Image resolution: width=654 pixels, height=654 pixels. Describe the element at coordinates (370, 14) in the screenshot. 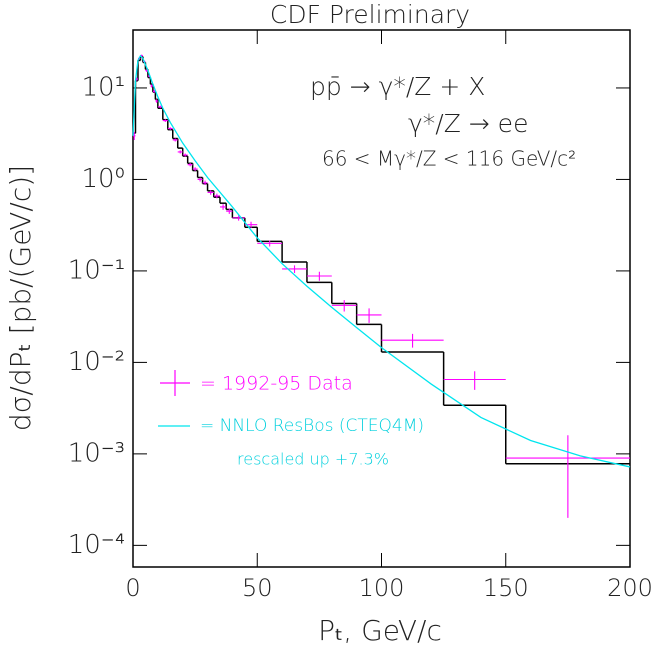

I see `chart-title: CDF Preliminary` at that location.